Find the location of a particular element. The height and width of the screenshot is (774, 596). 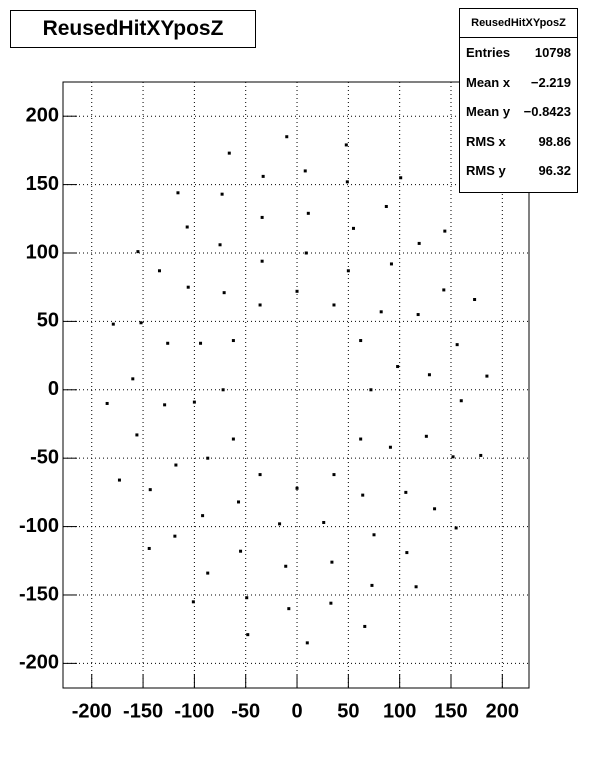

y-tick-label: -150 is located at coordinates (39, 594).